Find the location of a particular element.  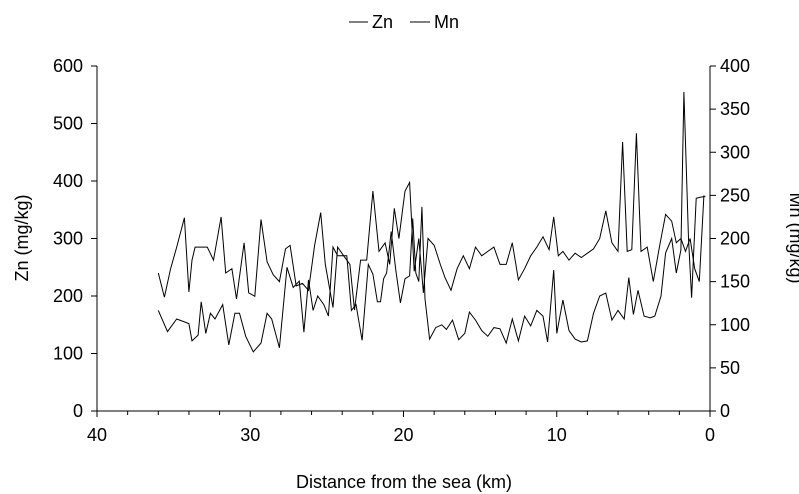

right-tick-label: 300 is located at coordinates (735, 152).